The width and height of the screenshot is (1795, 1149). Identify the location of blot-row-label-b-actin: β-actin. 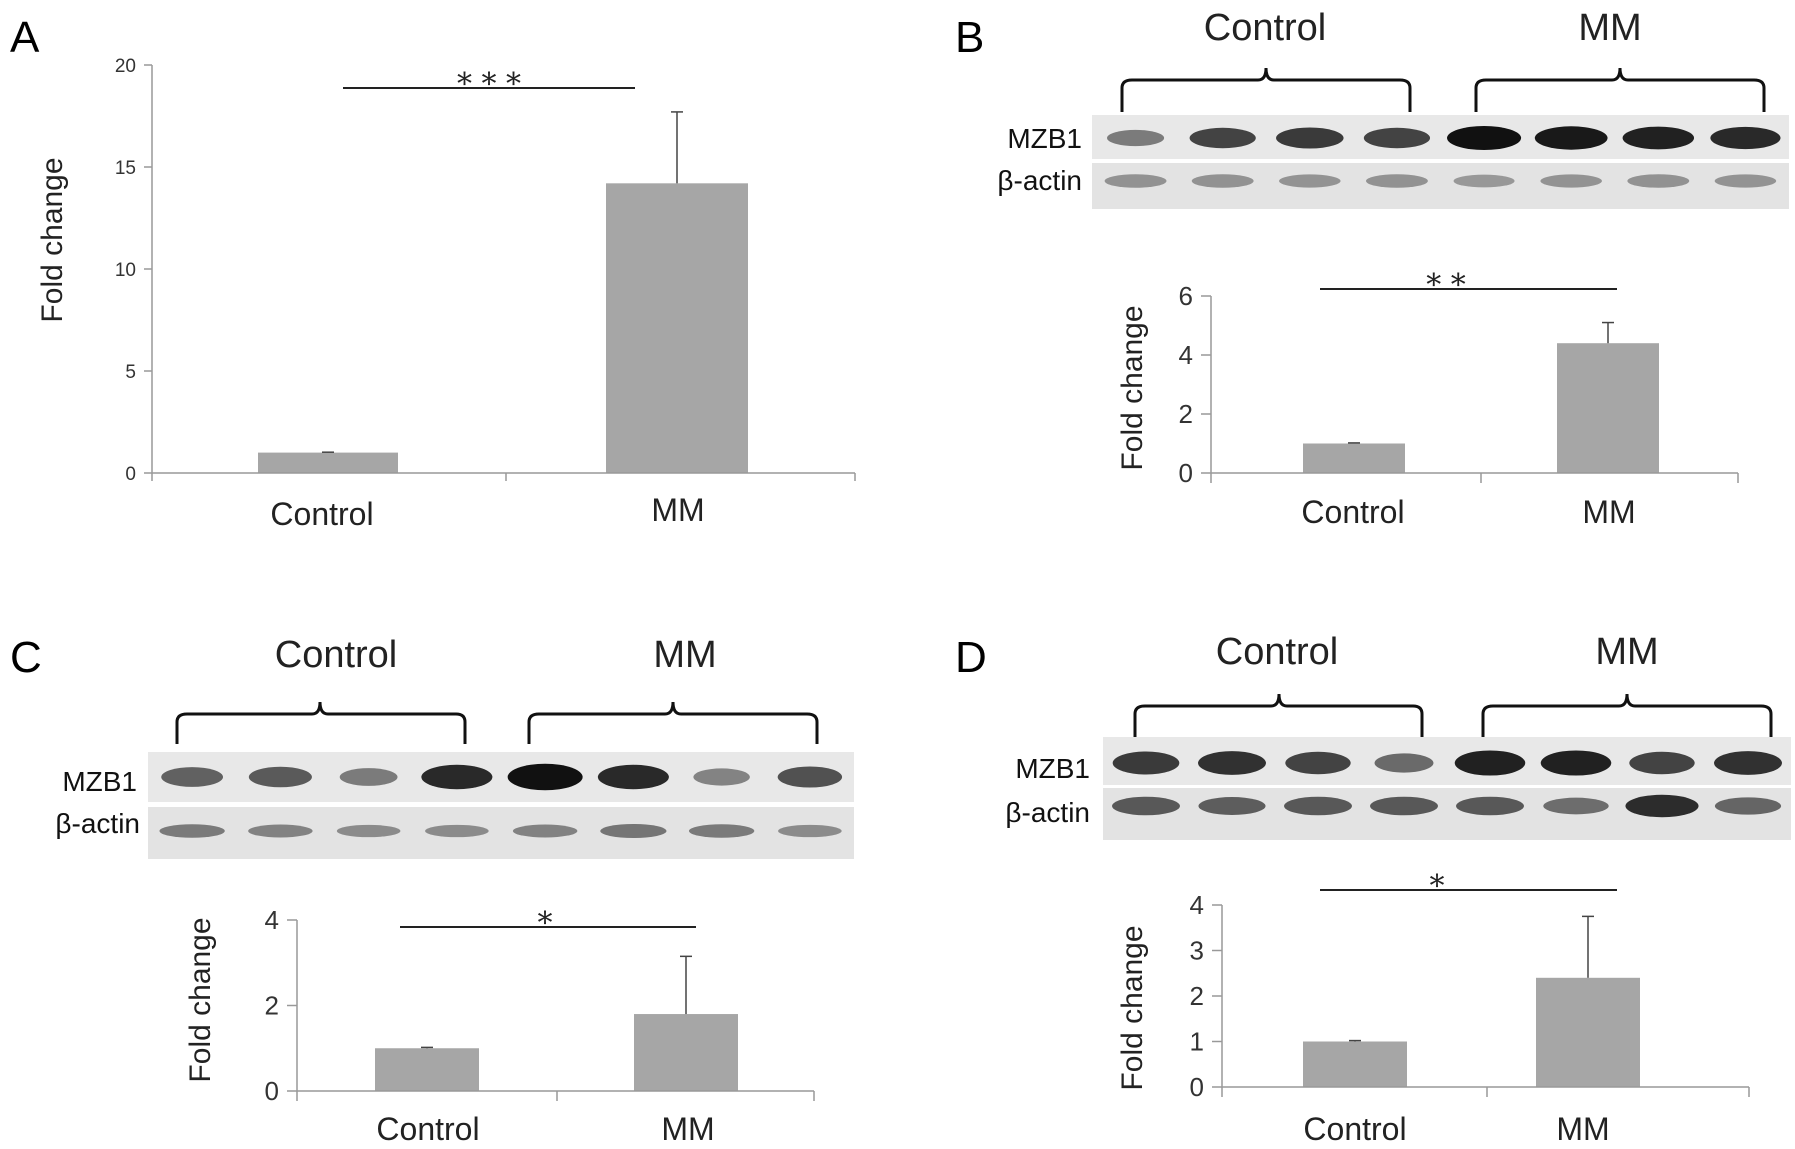
(1039, 180).